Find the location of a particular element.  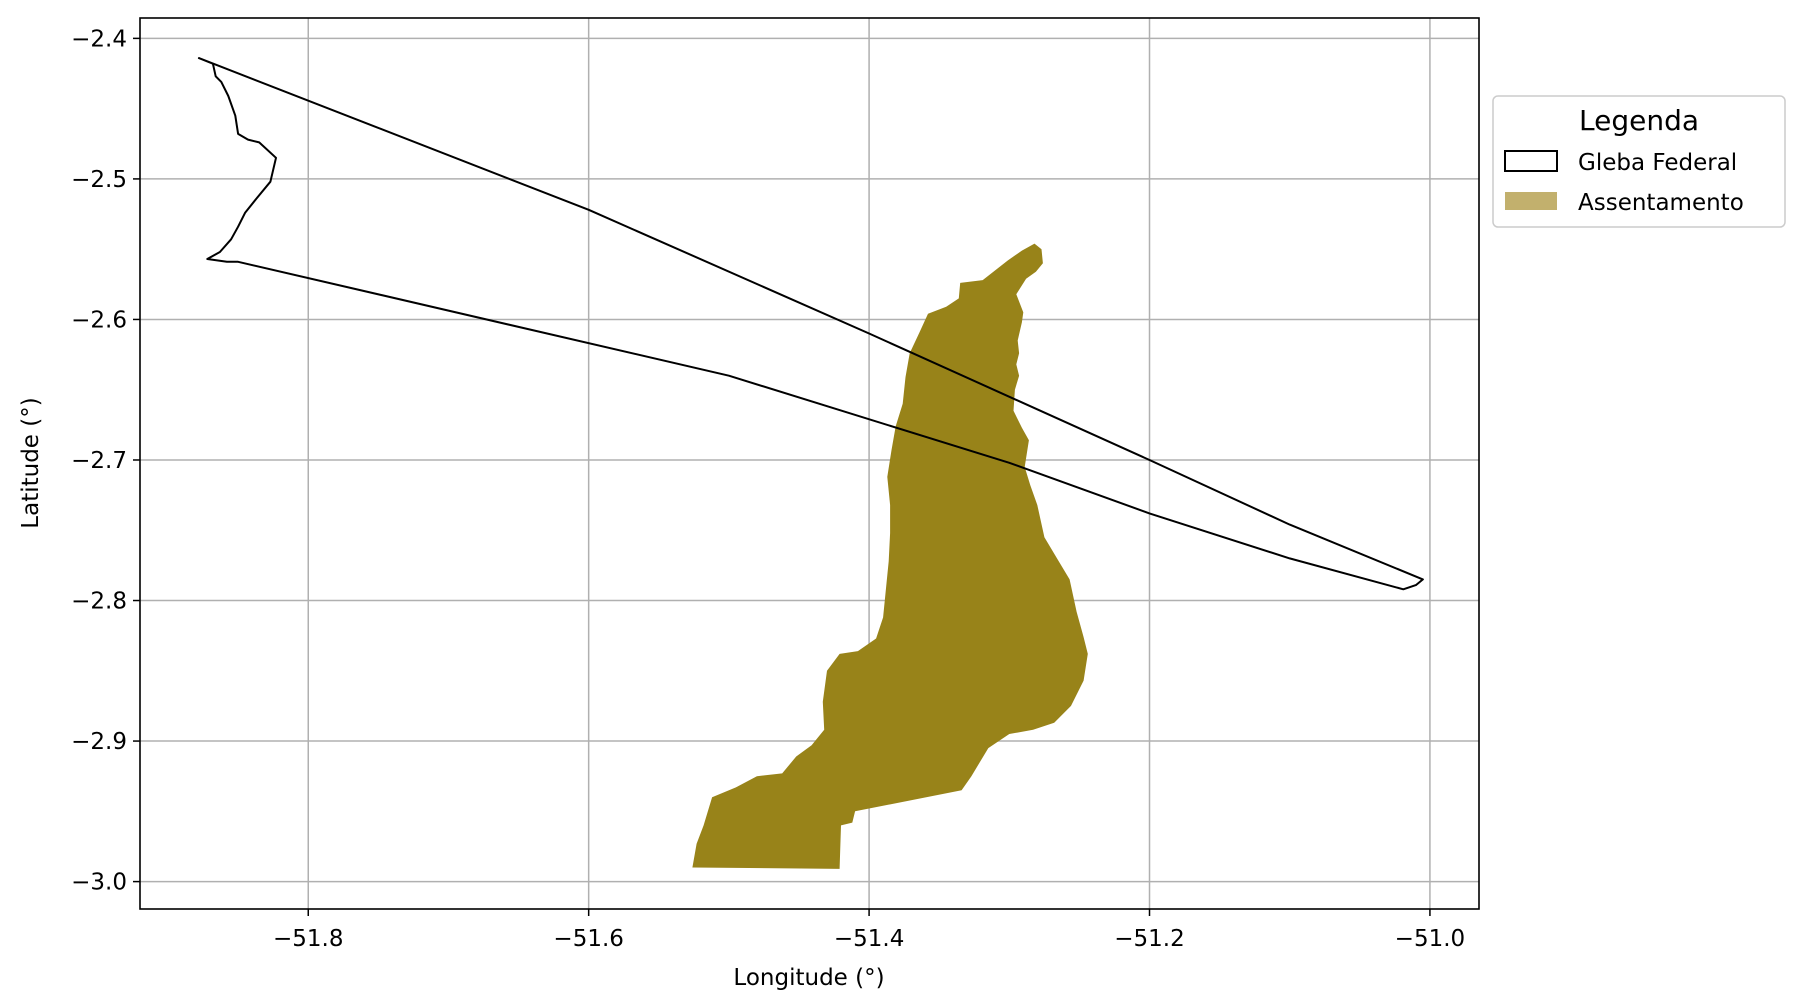

legend-swatch-assentamento is located at coordinates (1531, 201).